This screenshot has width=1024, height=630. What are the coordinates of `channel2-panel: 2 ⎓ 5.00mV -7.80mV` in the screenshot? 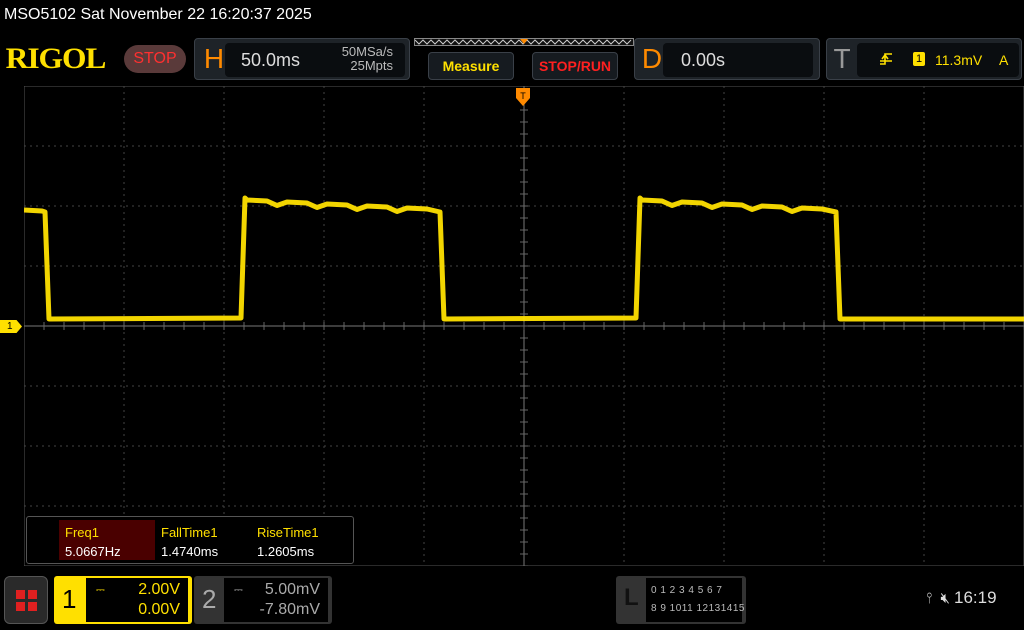 It's located at (263, 600).